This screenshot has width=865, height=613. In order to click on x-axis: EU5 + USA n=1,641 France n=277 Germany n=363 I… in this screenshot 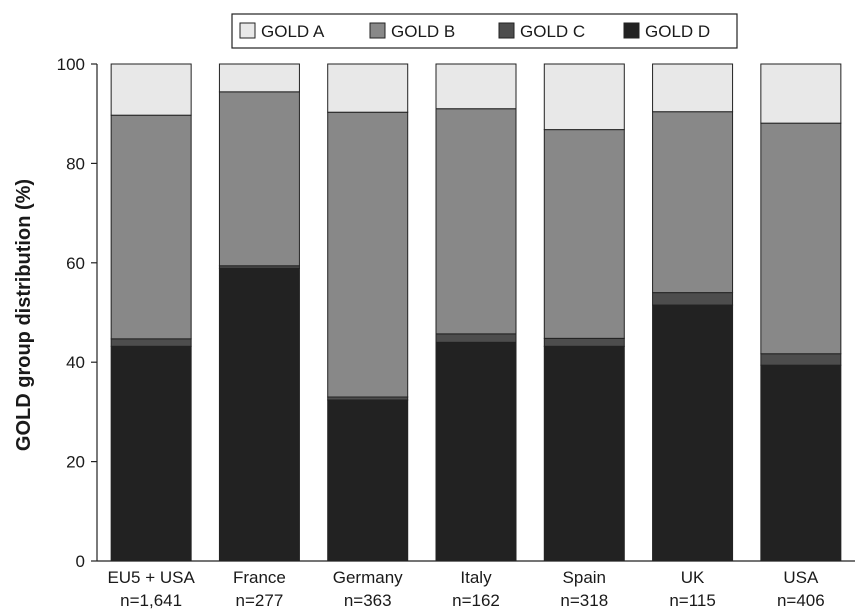, I will do `click(476, 585)`.